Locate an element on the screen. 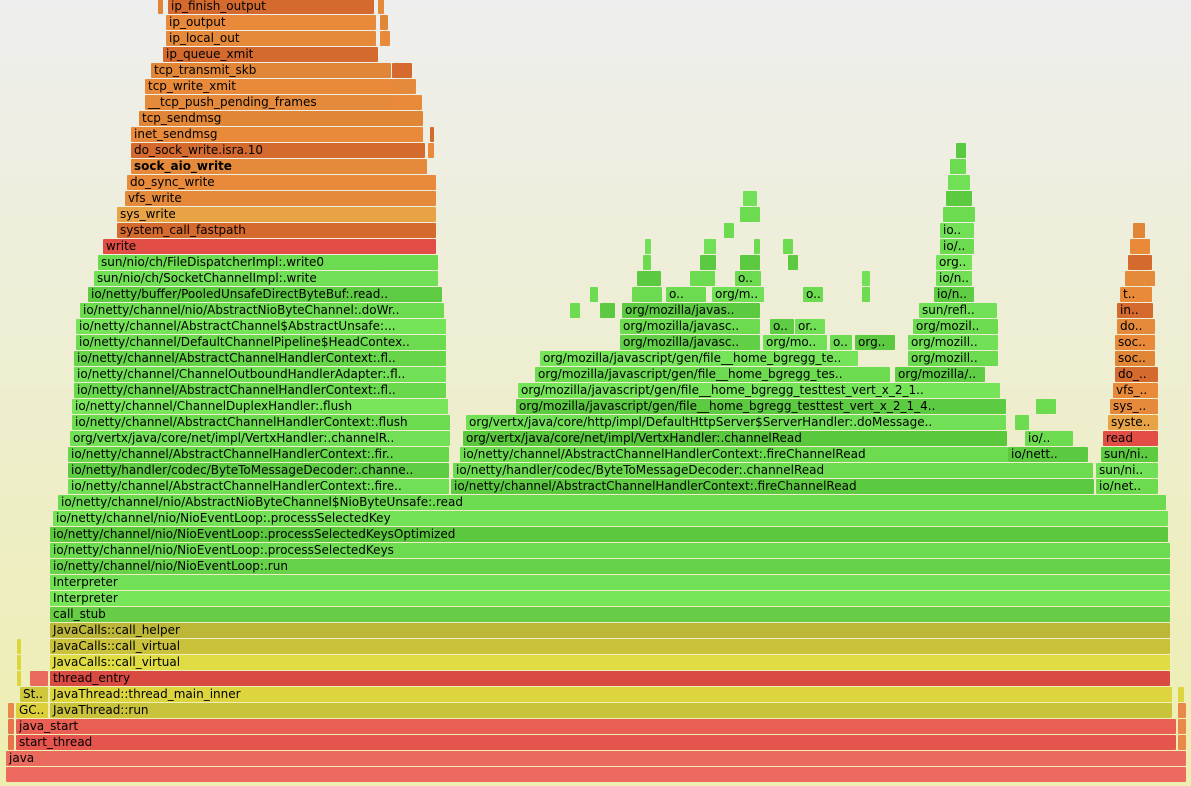 Image resolution: width=1191 pixels, height=786 pixels. flame-frame: io.. is located at coordinates (957, 230).